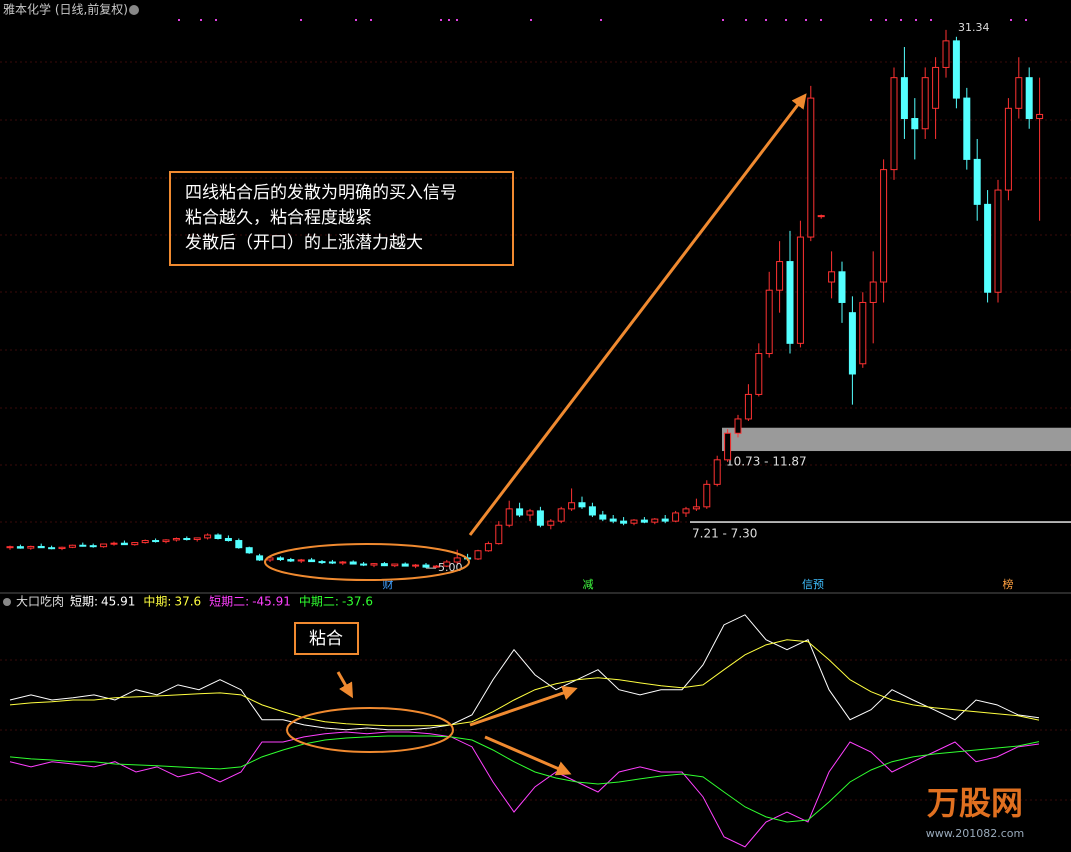 The height and width of the screenshot is (852, 1071). I want to click on annotation: 四线粘合后的发散为明确的买入信号, so click(321, 193).